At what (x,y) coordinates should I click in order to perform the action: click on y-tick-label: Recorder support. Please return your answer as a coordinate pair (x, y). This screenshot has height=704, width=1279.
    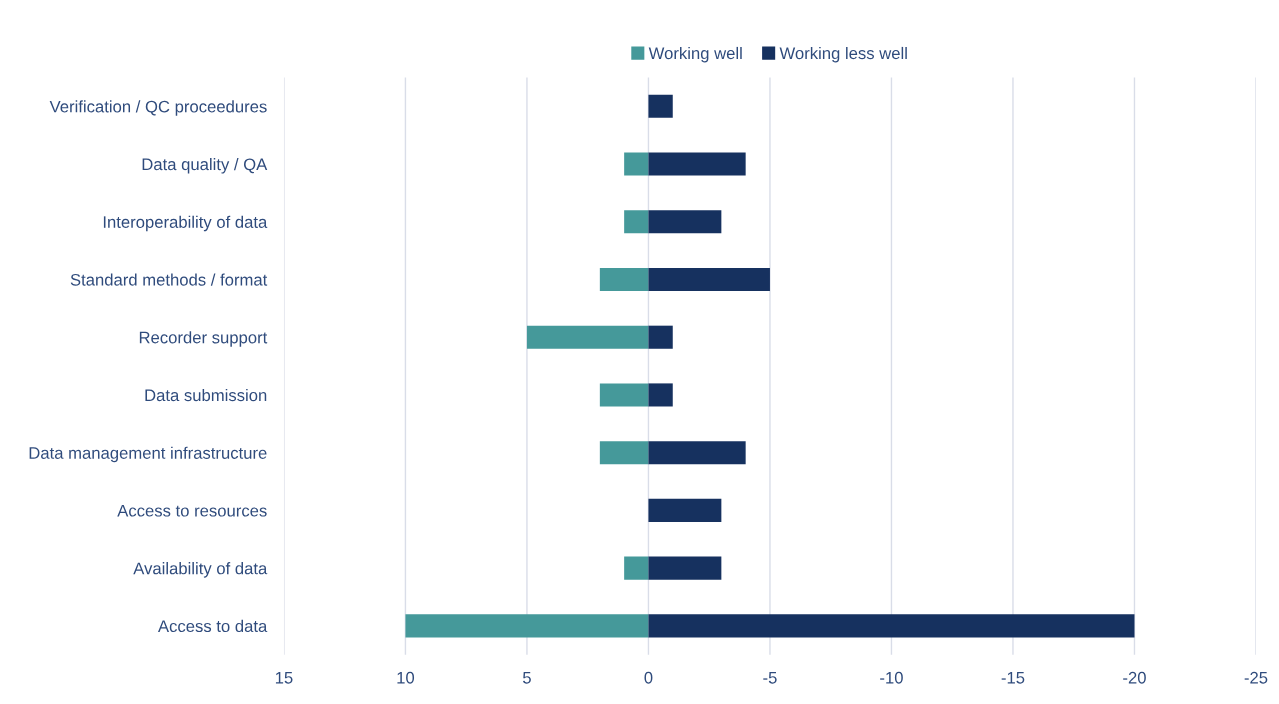
    Looking at the image, I should click on (203, 339).